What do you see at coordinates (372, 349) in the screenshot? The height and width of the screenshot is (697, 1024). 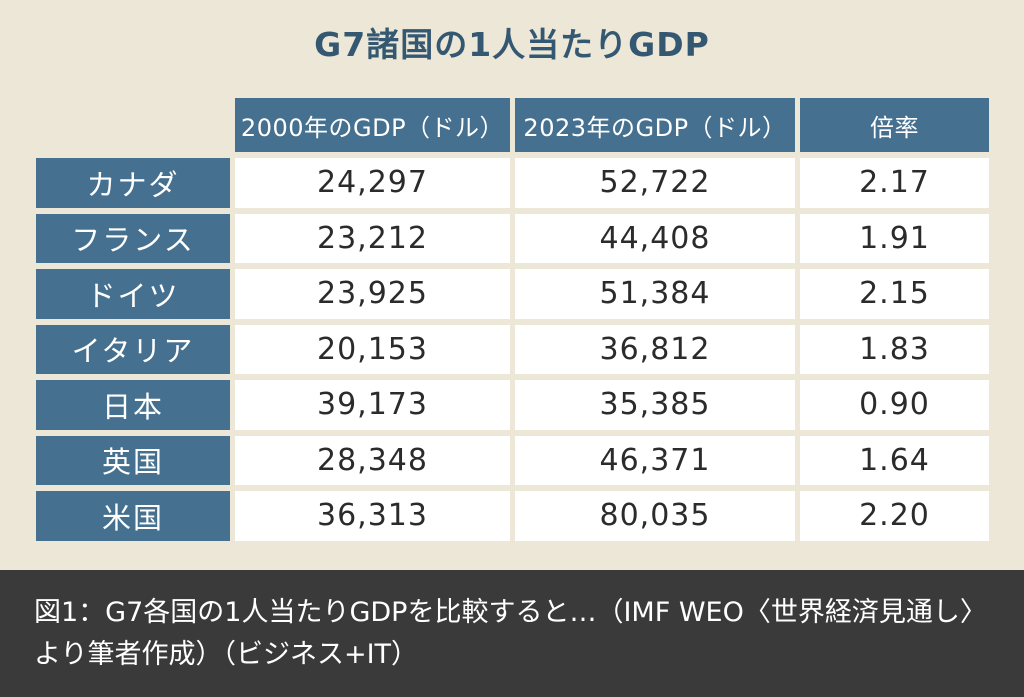 I see `gdp-2000-cell: 20,153` at bounding box center [372, 349].